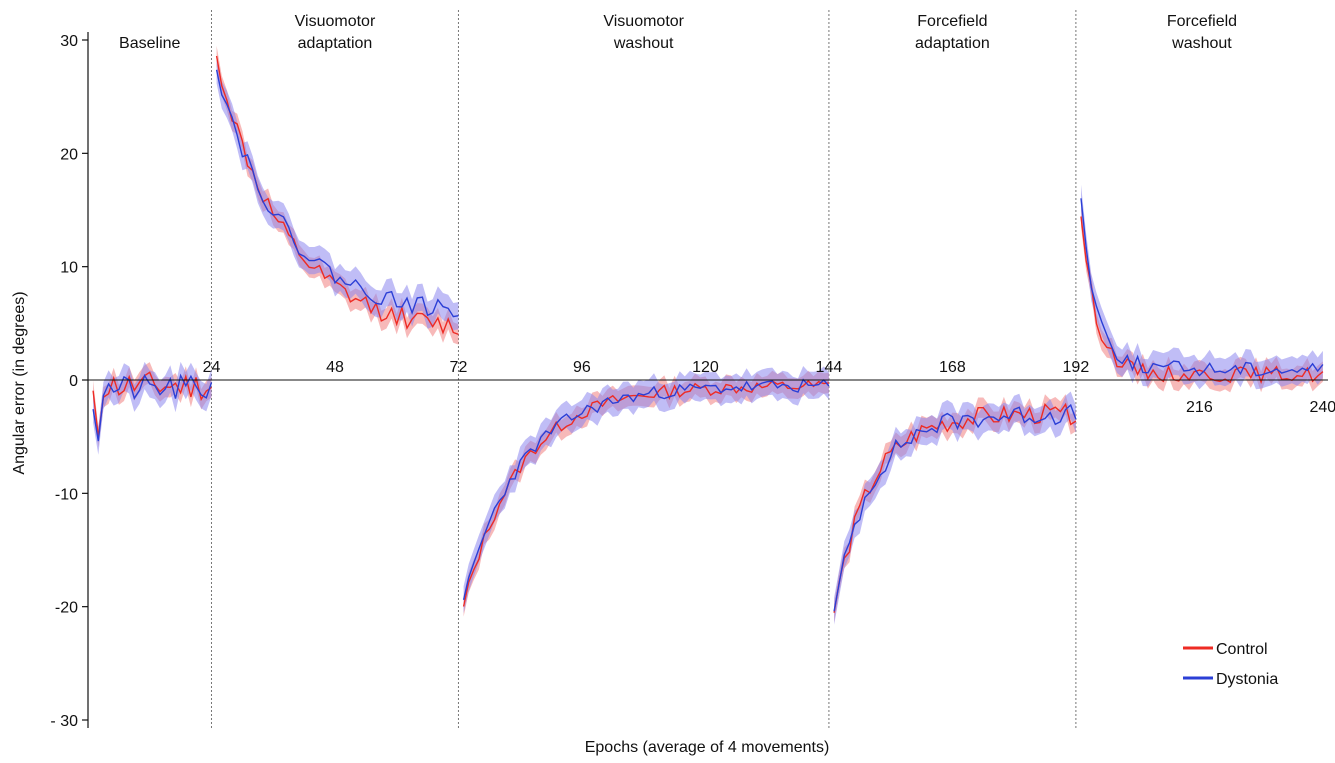  I want to click on x-tick-label: 144, so click(829, 367).